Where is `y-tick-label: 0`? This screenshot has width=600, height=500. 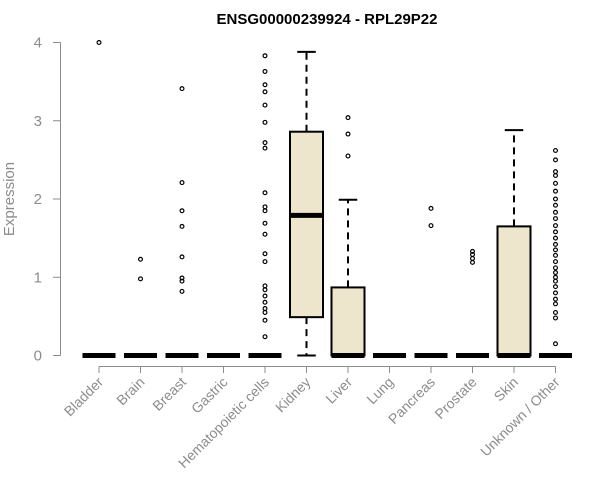
y-tick-label: 0 is located at coordinates (38, 356).